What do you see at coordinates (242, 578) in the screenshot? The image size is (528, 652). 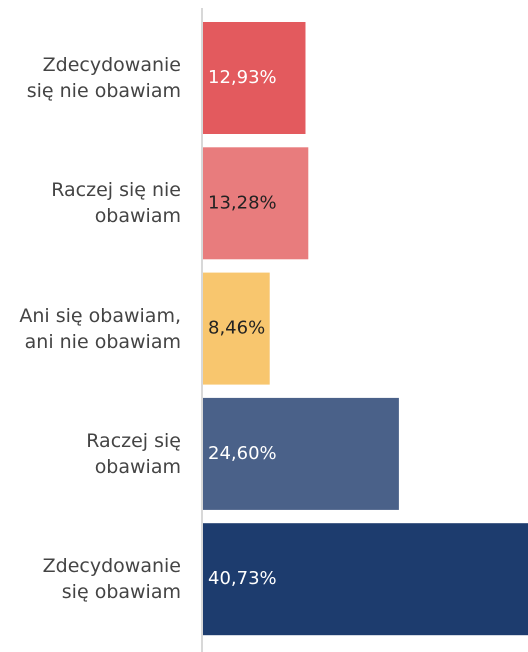 I see `value-label: 40,73%` at bounding box center [242, 578].